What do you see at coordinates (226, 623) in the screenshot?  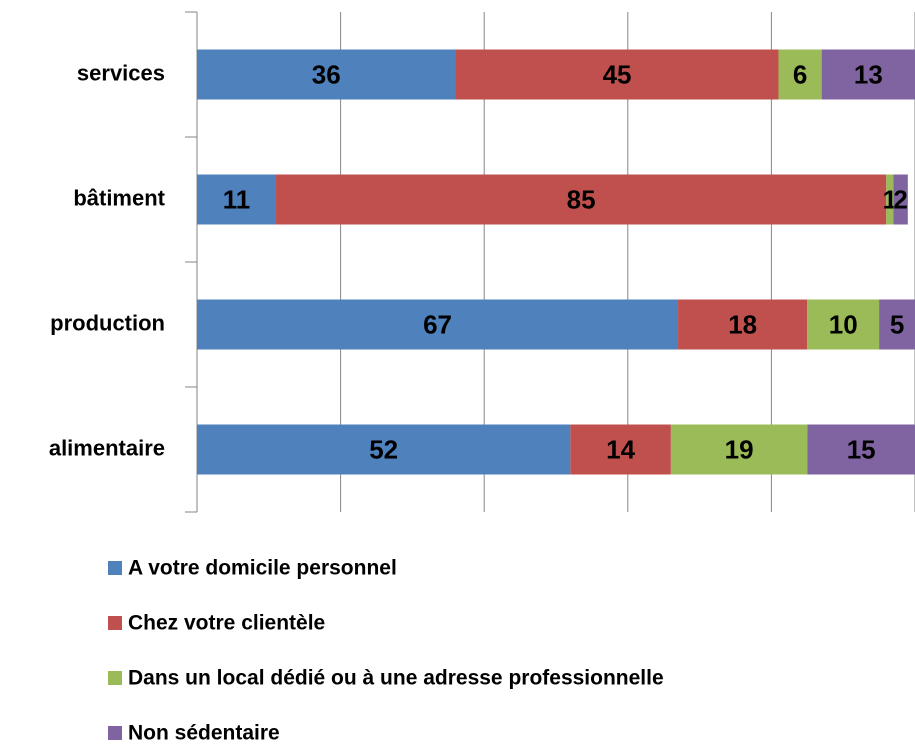 I see `legend-label: Chez votre clientèle` at bounding box center [226, 623].